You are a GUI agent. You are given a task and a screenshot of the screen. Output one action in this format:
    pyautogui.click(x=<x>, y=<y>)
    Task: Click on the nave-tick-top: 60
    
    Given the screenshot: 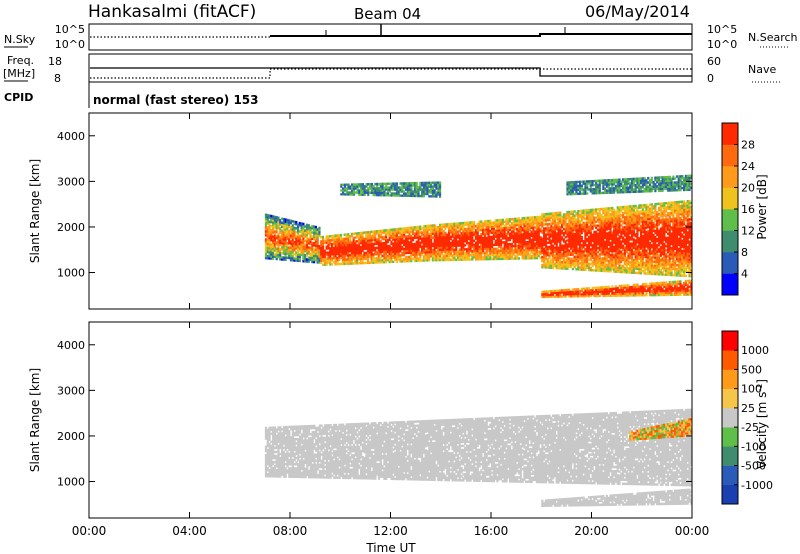 What is the action you would take?
    pyautogui.click(x=714, y=61)
    